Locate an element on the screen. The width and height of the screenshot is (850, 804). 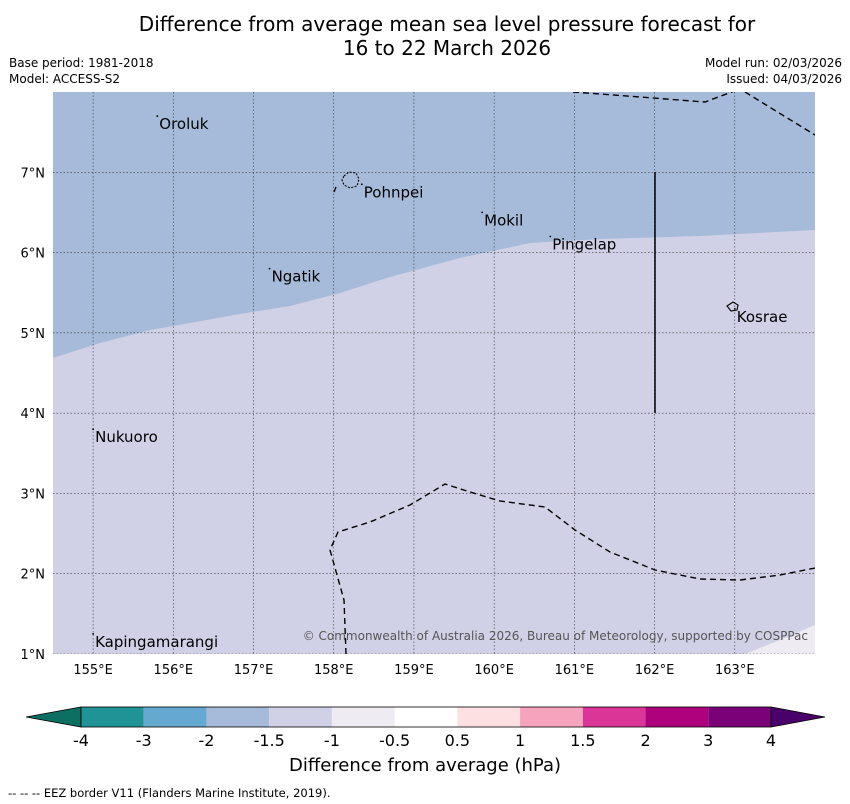
lon-tick-label: 159°E is located at coordinates (414, 670).